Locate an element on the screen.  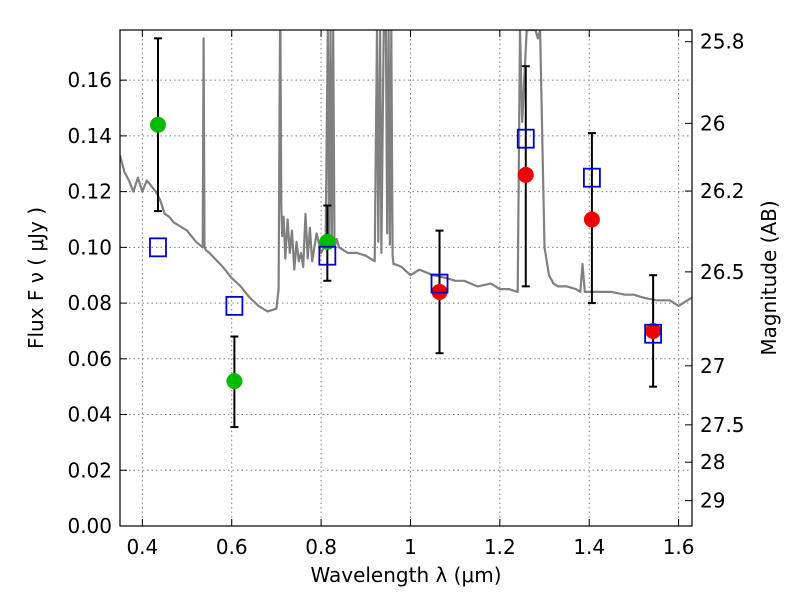
right-tick-label: 26.5 is located at coordinates (722, 272).